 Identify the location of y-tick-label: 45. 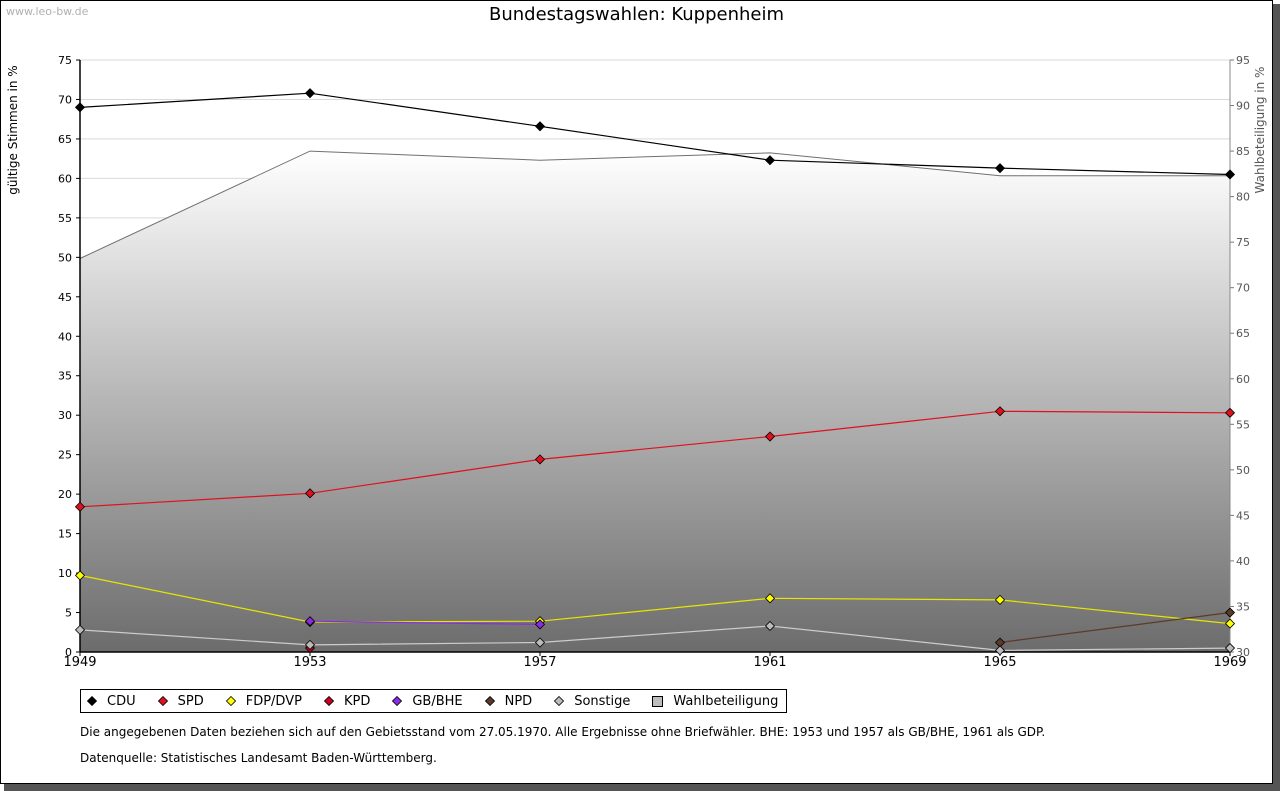
(65, 297).